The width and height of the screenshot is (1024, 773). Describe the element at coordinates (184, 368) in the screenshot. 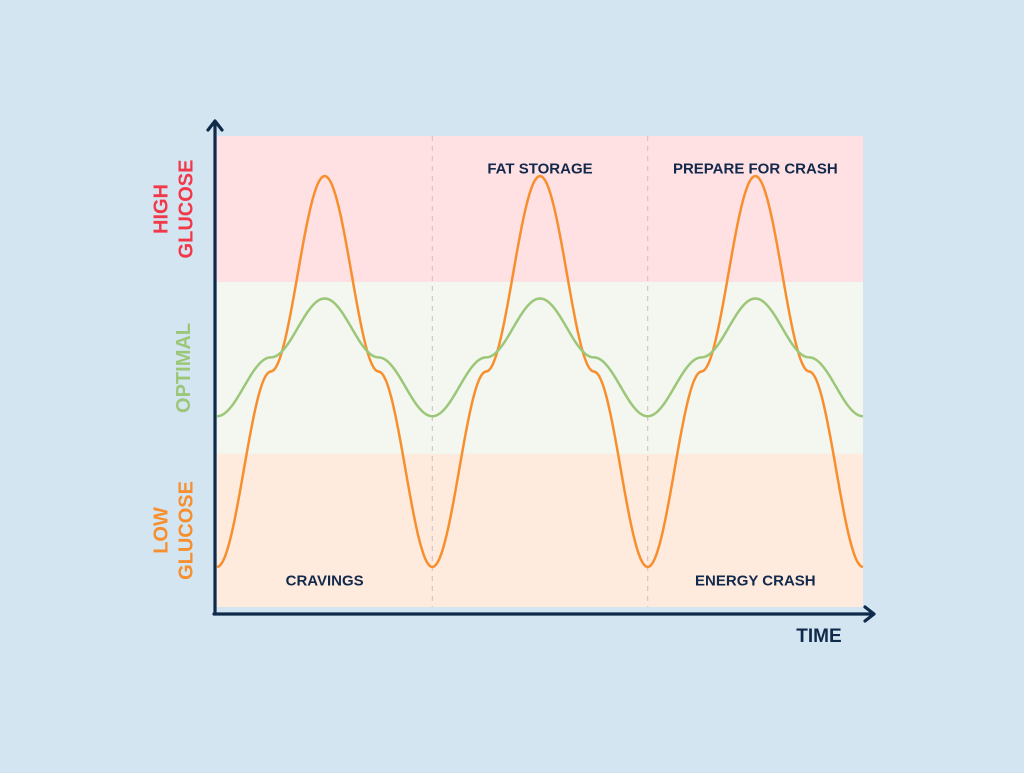

I see `zone-label-1-0: OPTIMAL` at that location.